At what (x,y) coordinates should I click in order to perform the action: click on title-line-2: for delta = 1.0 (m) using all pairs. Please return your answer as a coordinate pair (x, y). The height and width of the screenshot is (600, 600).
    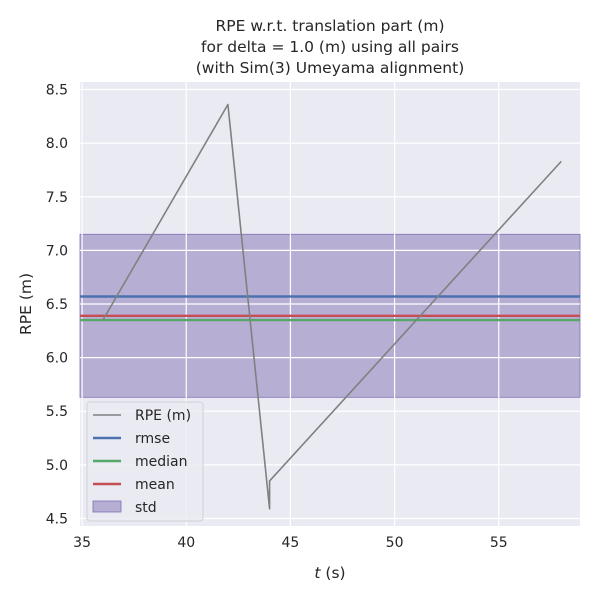
    Looking at the image, I should click on (330, 47).